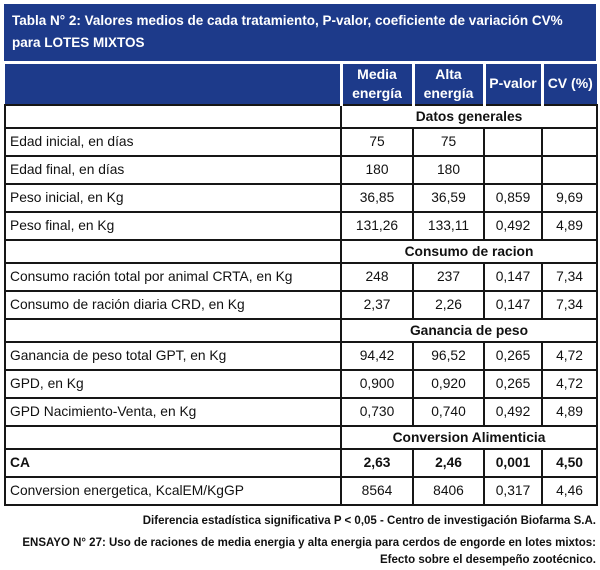  I want to click on cell-p-valor: 0,317, so click(513, 490).